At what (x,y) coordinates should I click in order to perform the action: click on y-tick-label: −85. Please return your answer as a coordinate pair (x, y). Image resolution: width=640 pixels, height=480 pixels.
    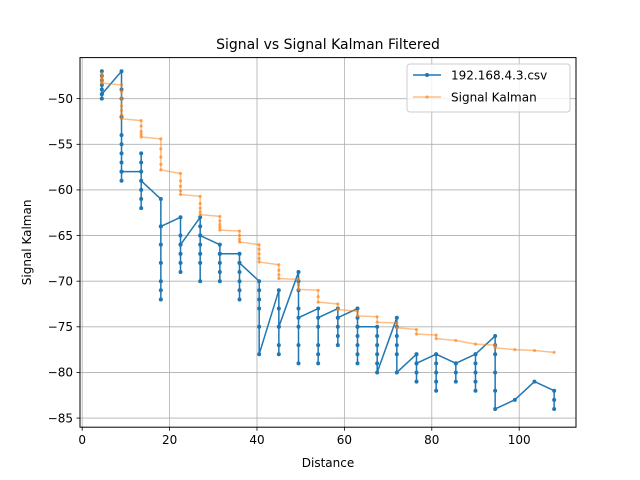
    Looking at the image, I should click on (60, 418).